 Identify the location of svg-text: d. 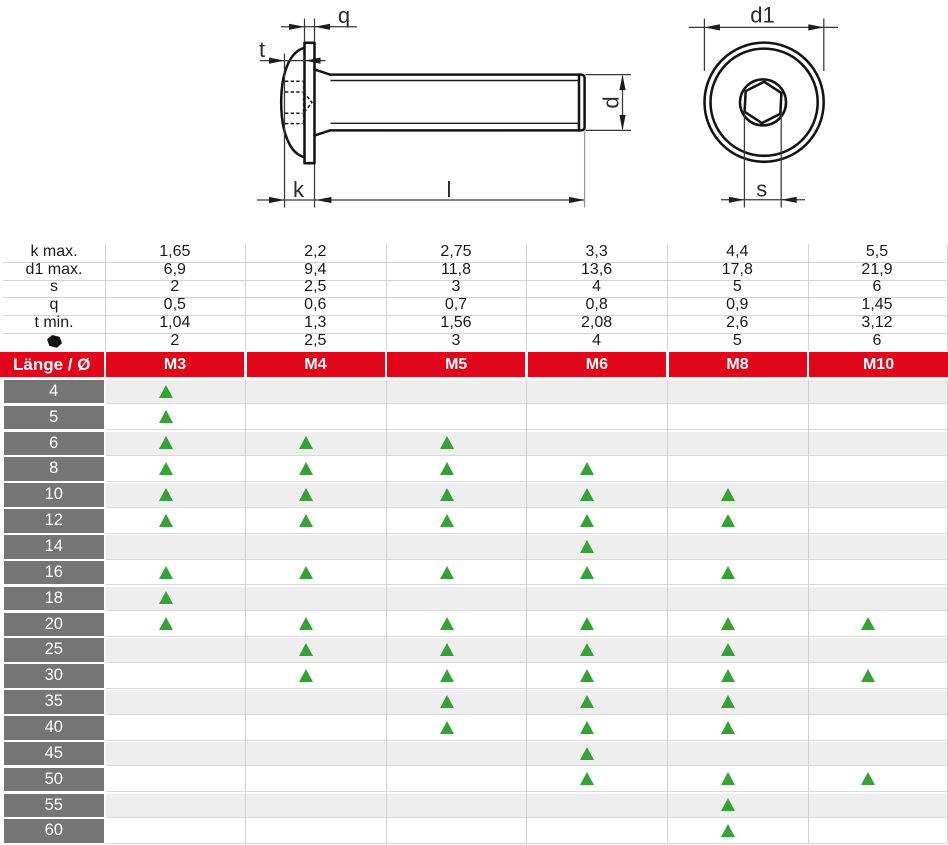
(611, 102).